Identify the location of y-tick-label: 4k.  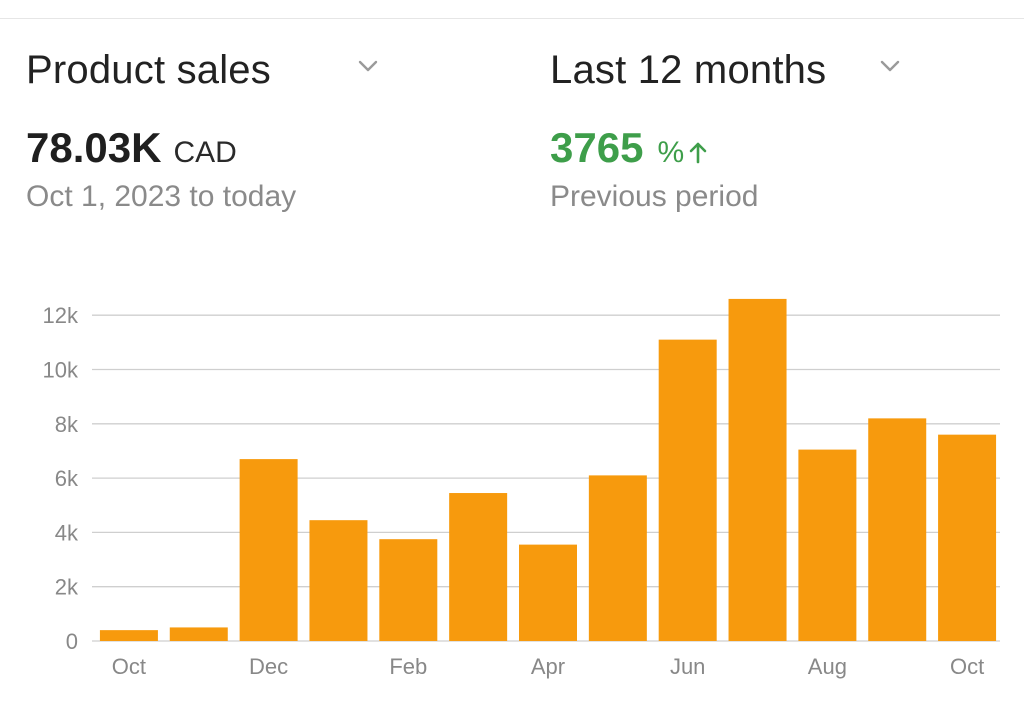
(67, 532).